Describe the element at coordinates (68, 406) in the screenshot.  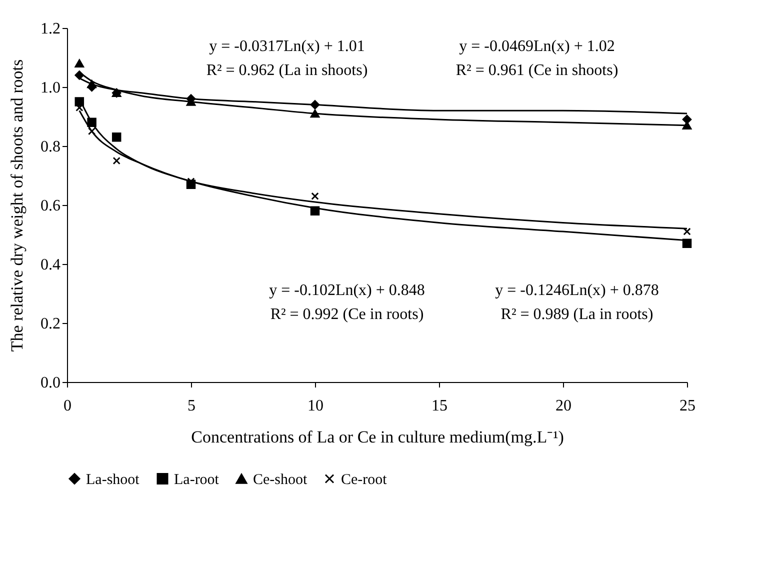
I see `x-tick-label: 0` at that location.